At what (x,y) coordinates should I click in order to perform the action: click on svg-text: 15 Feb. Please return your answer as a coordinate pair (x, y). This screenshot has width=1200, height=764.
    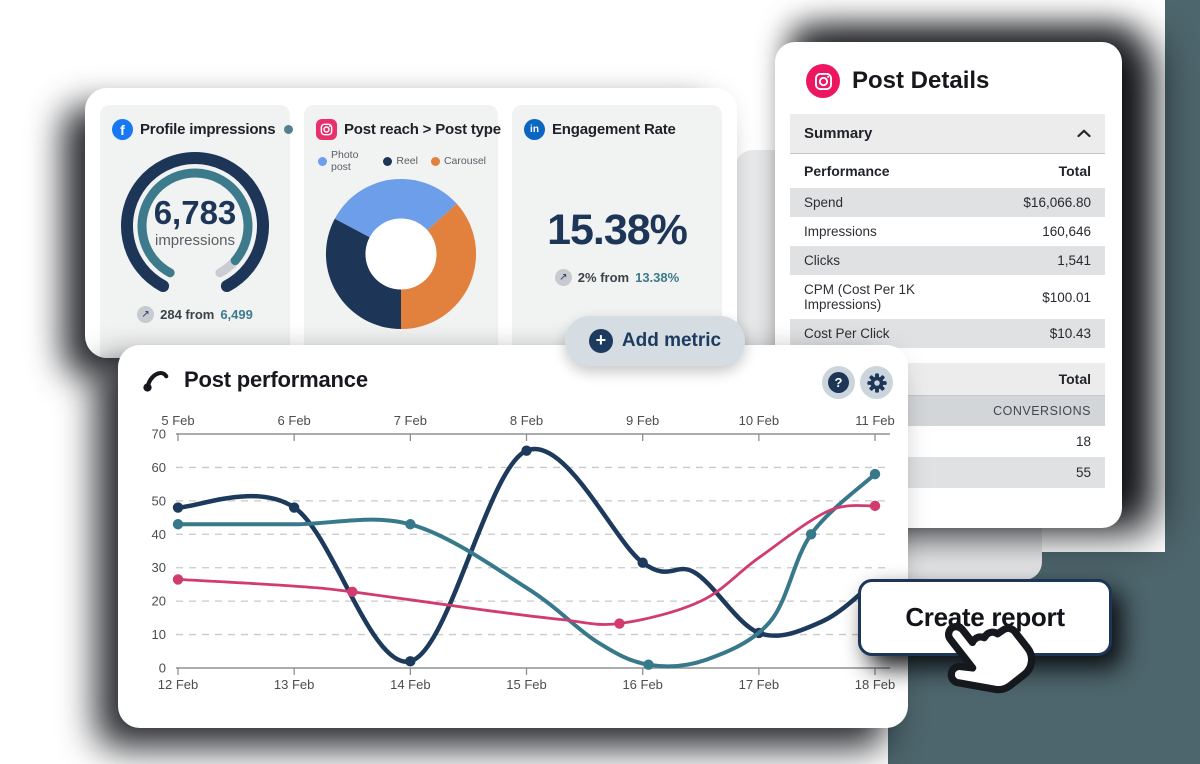
    Looking at the image, I should click on (526, 684).